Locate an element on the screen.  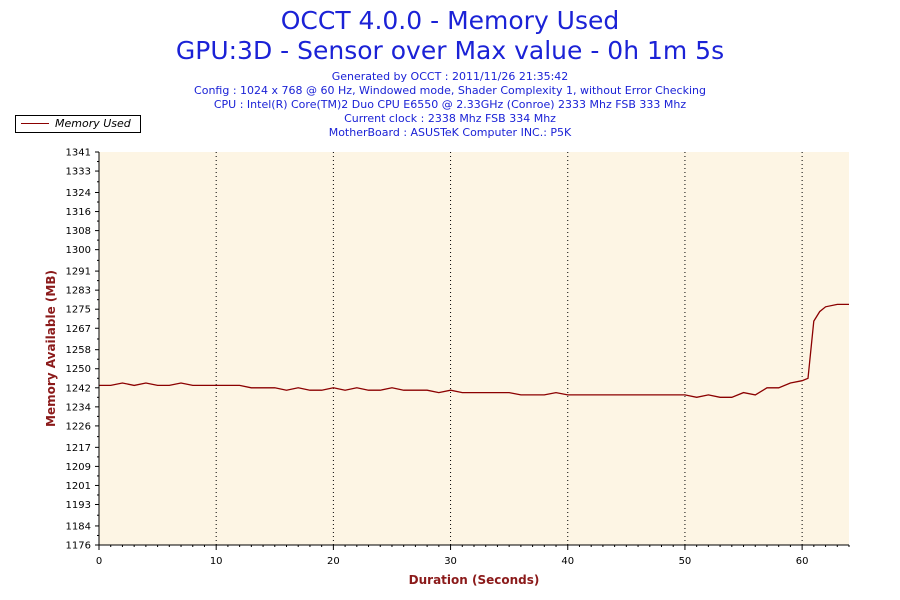
series-layer is located at coordinates (474, 350).